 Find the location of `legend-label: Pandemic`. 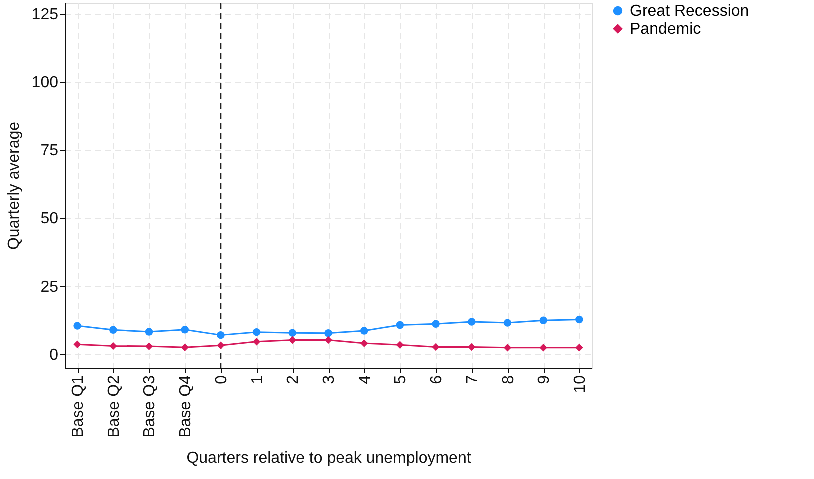

legend-label: Pandemic is located at coordinates (666, 29).